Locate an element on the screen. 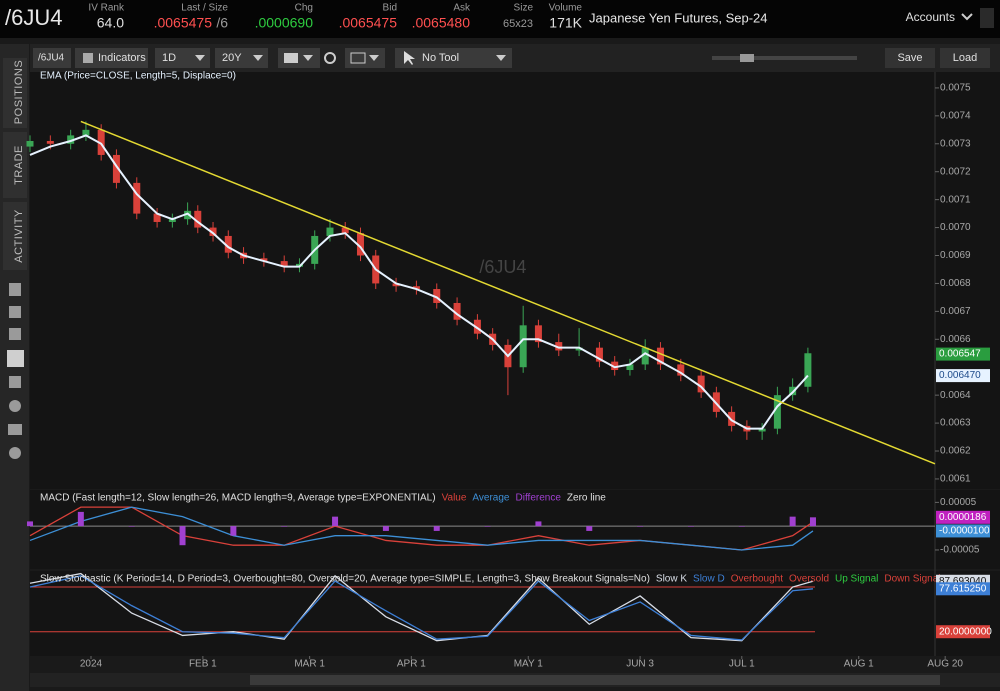 This screenshot has height=691, width=1000. layout-icon is located at coordinates (358, 58).